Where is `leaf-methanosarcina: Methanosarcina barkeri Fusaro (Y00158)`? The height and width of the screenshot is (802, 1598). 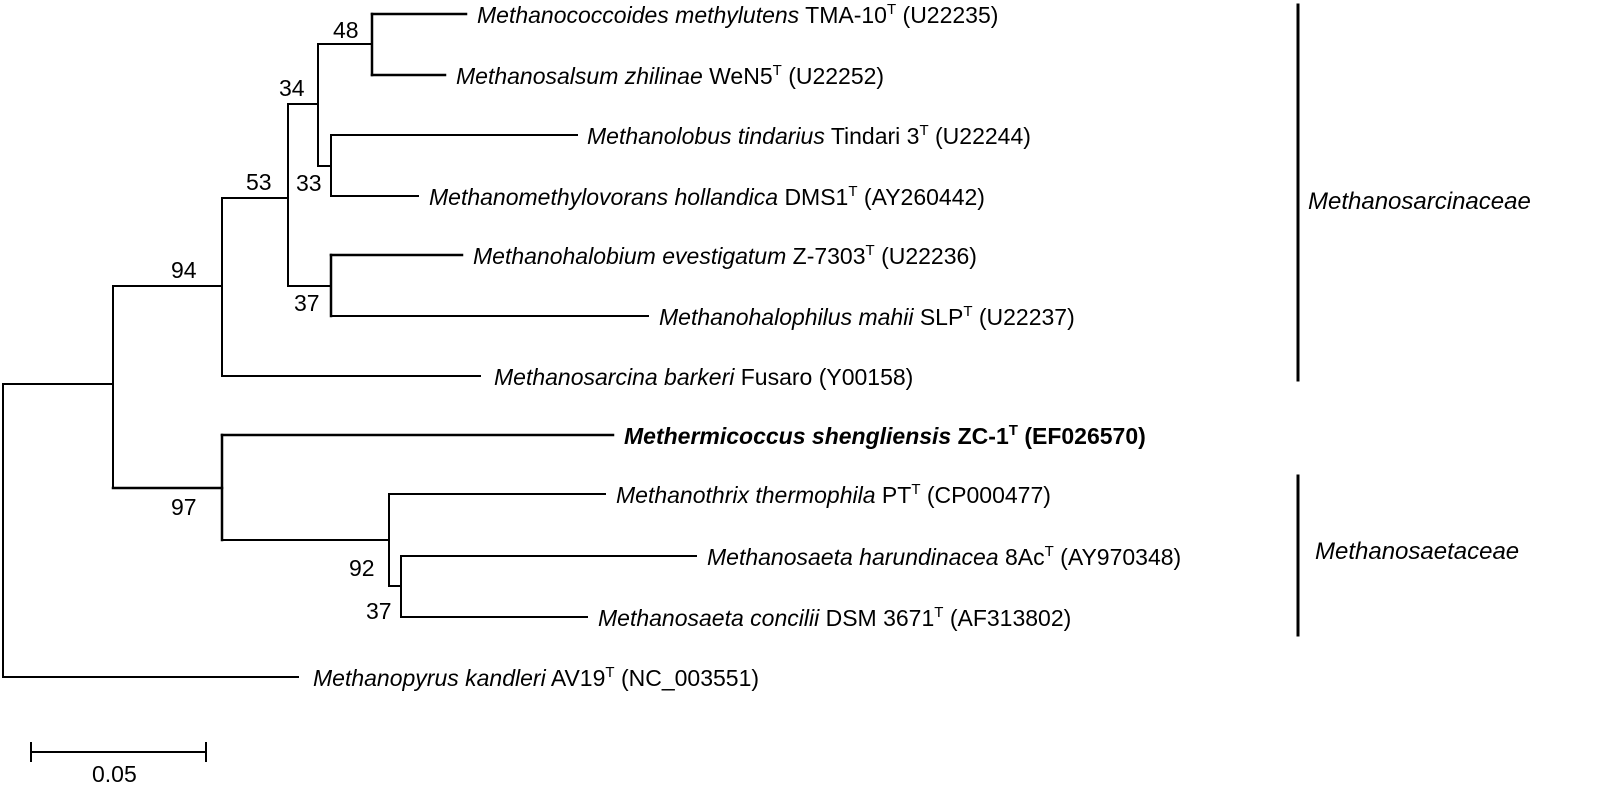 leaf-methanosarcina: Methanosarcina barkeri Fusaro (Y00158) is located at coordinates (703, 377).